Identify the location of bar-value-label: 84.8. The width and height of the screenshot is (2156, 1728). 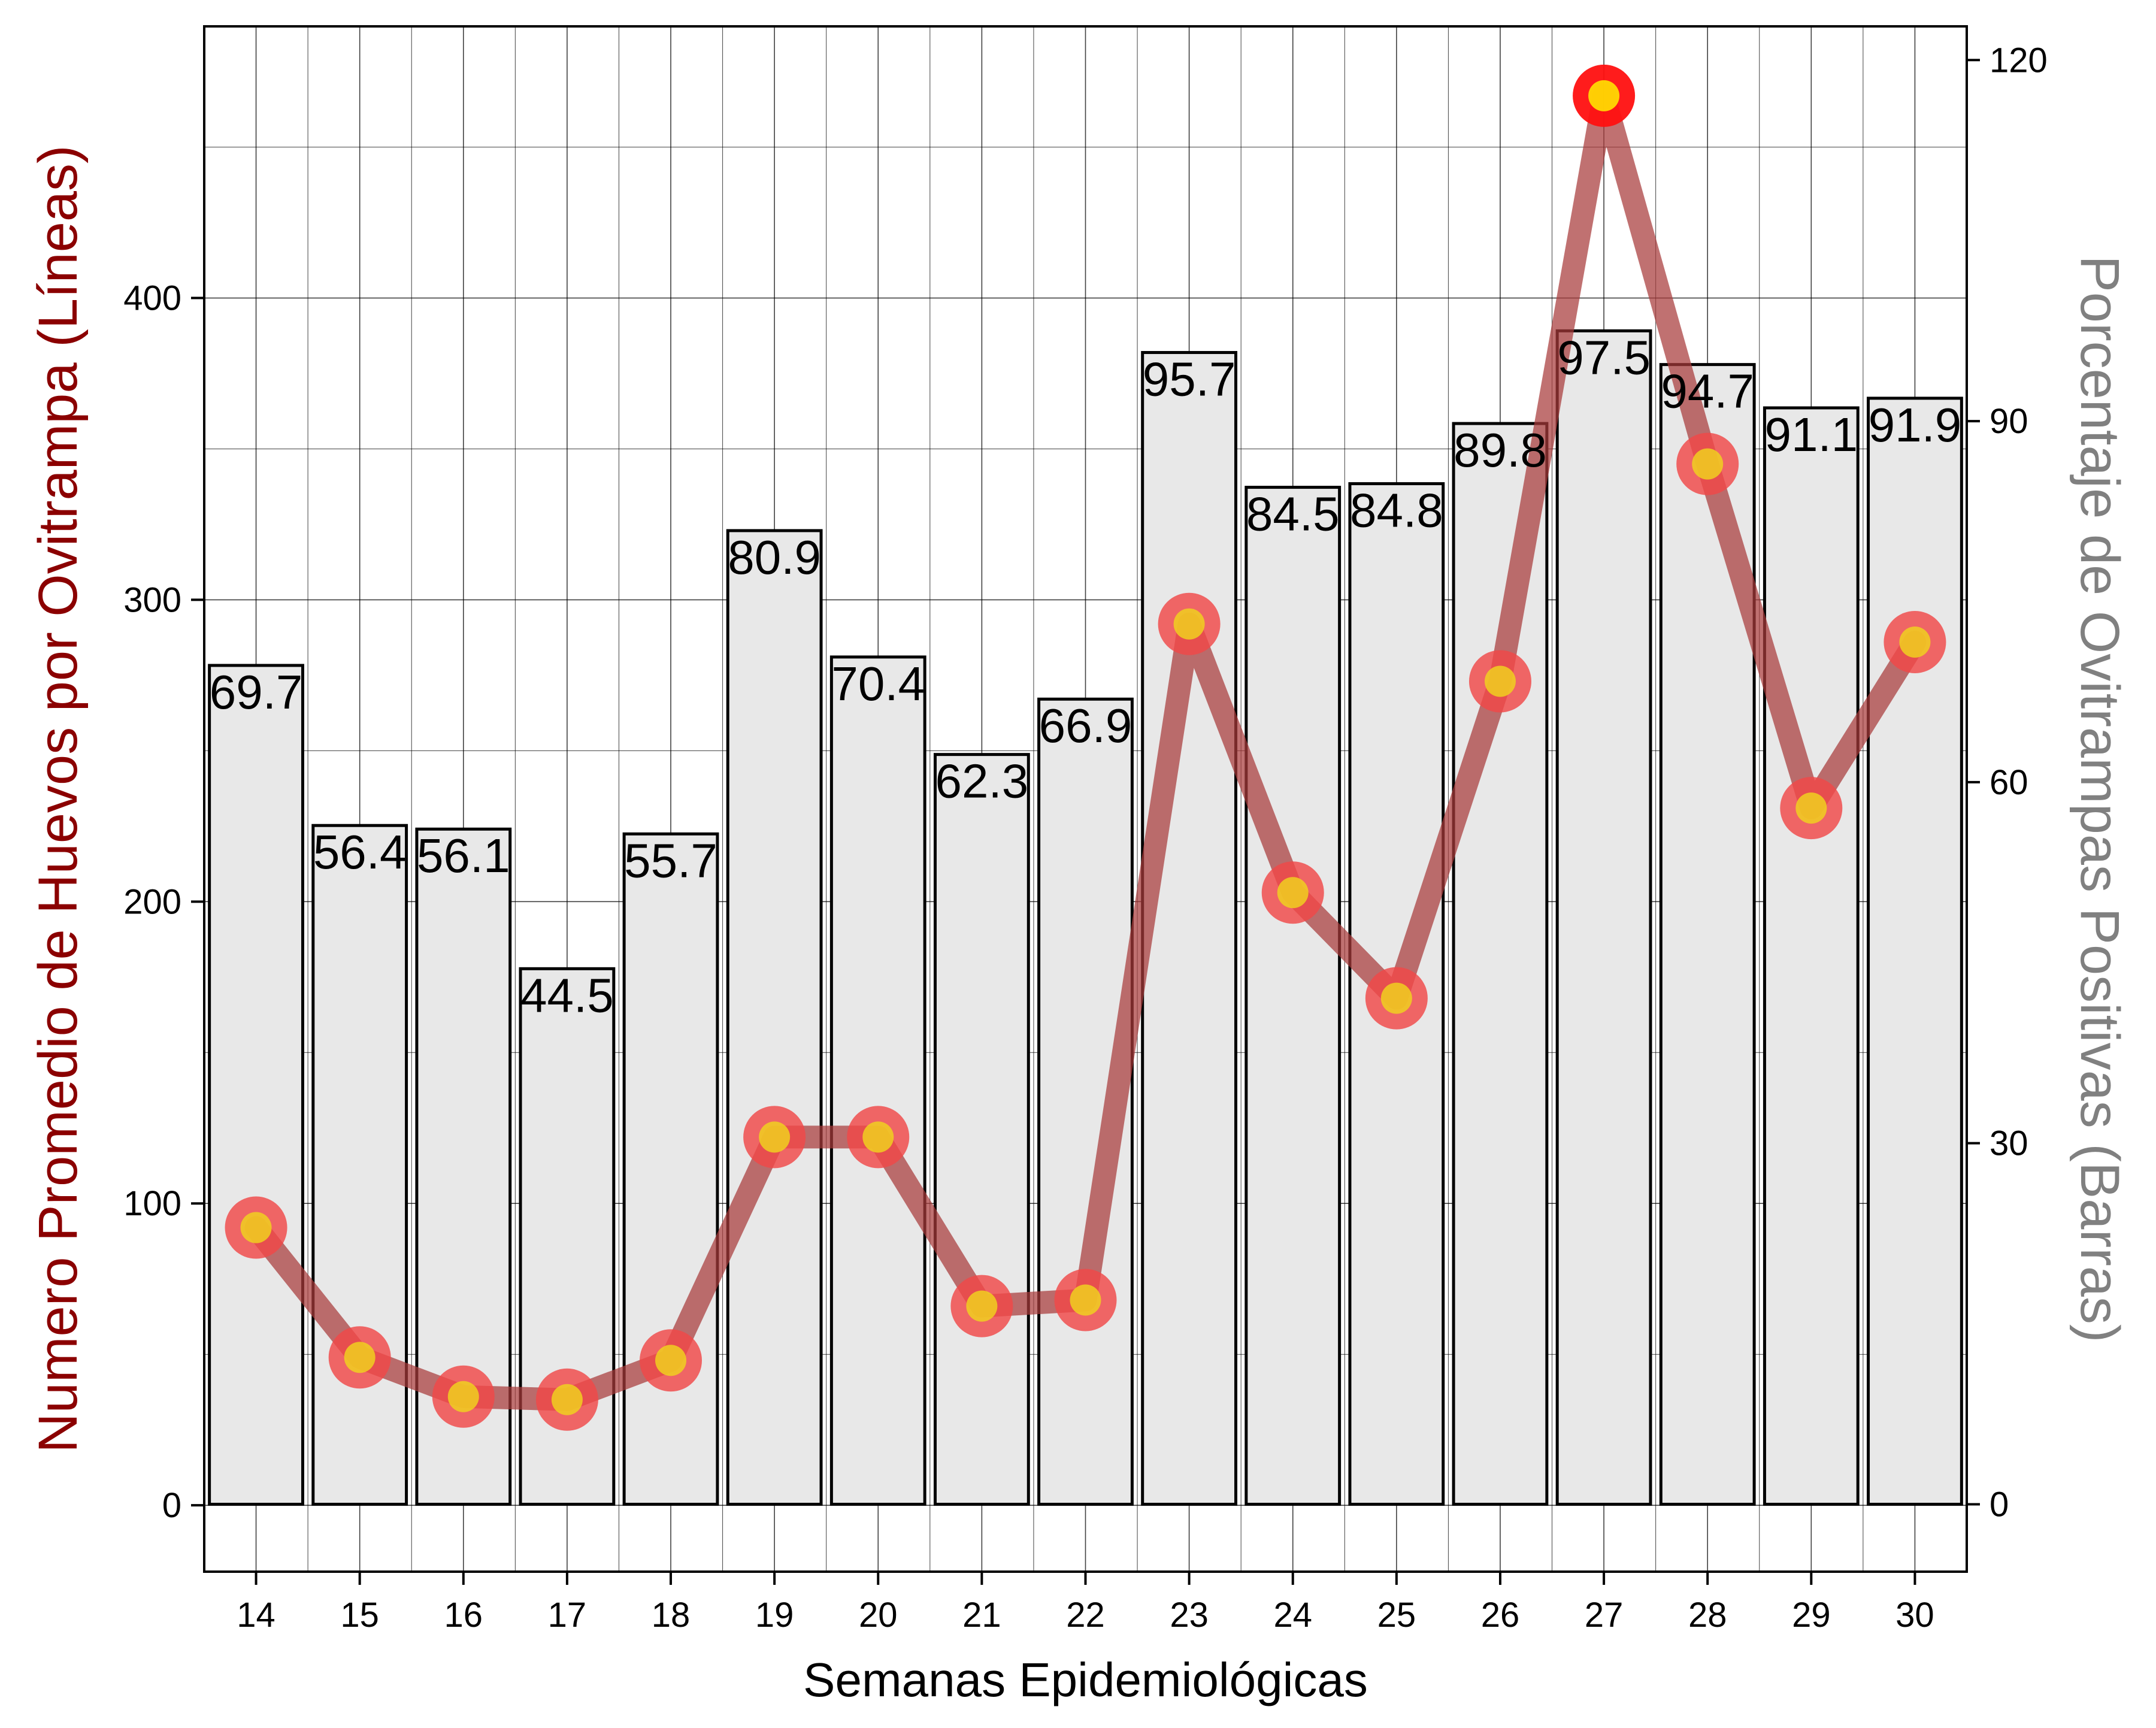
(1397, 510).